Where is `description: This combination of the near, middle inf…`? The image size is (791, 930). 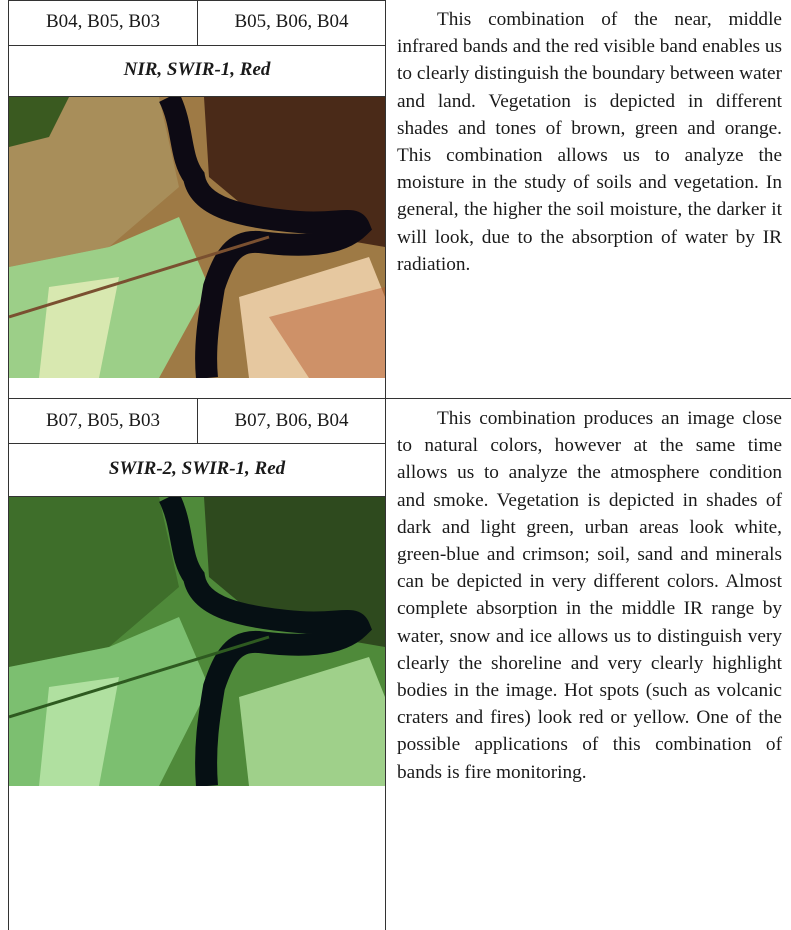 description: This combination of the near, middle inf… is located at coordinates (589, 142).